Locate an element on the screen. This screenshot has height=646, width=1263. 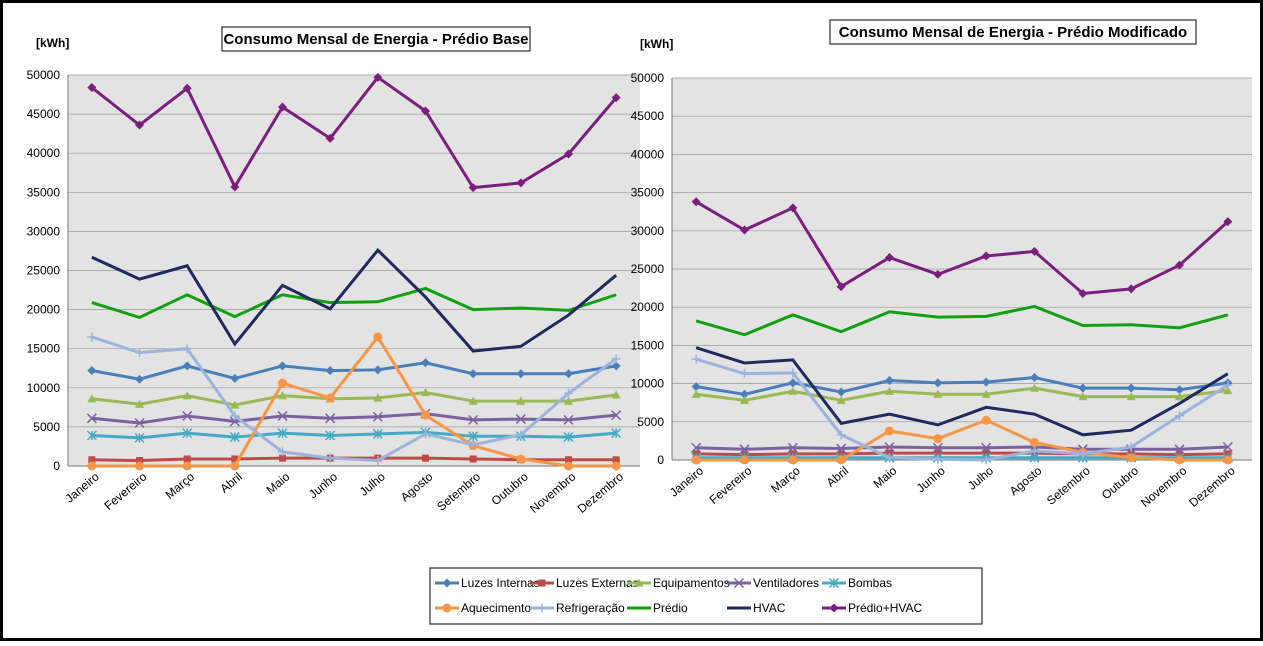
chart-title: Consumo Mensal de Energia - Prédio Base is located at coordinates (375, 39).